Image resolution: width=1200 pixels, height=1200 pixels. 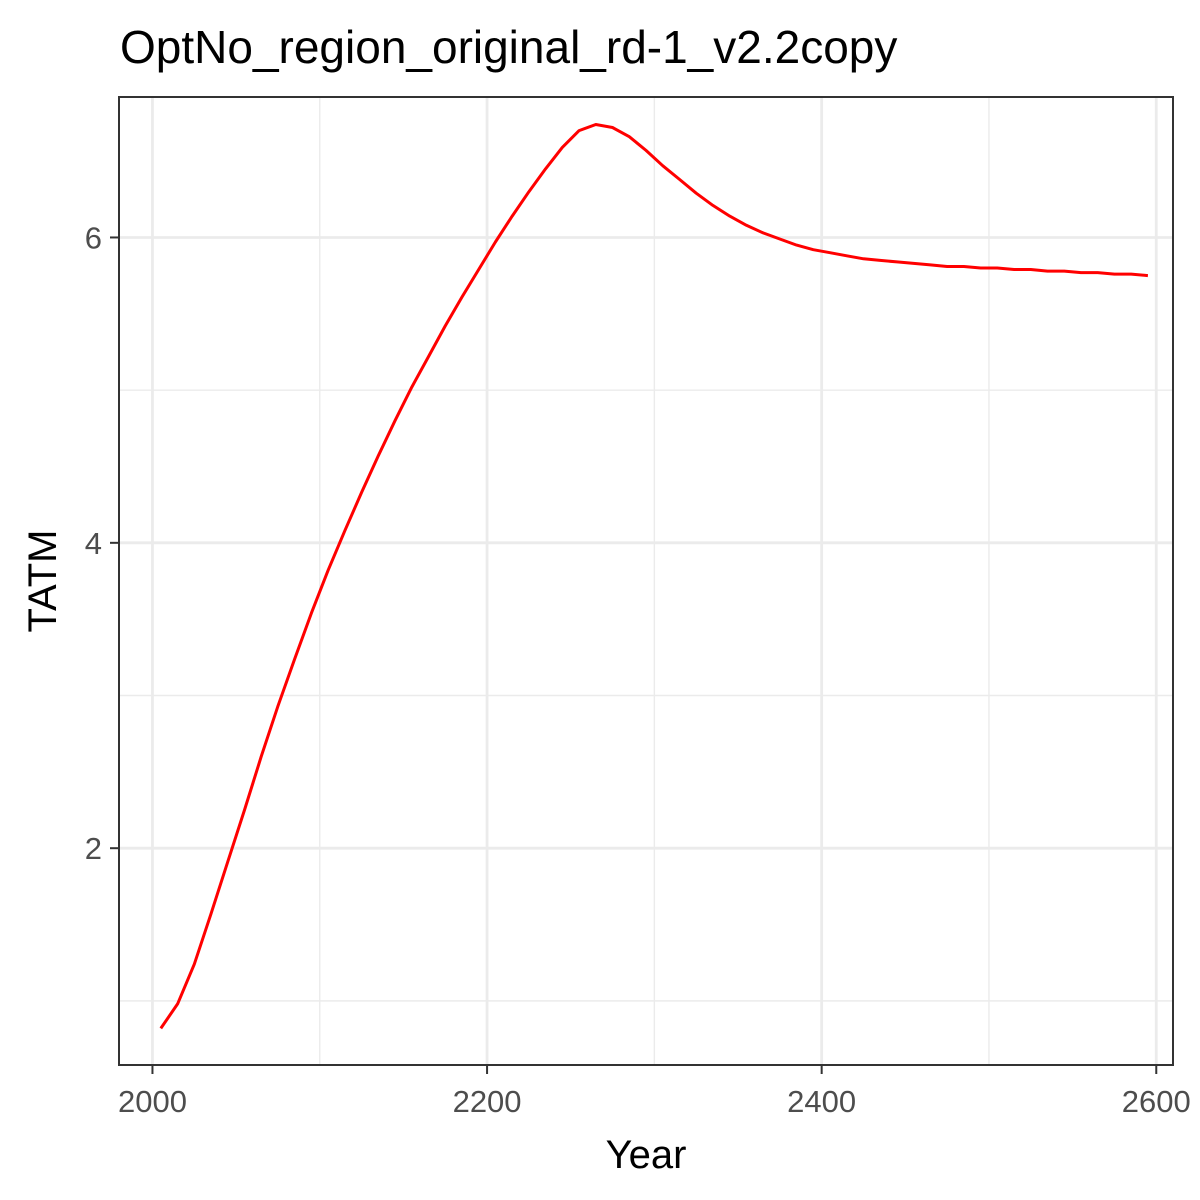 What do you see at coordinates (508, 47) in the screenshot?
I see `chart-title: OptNo_region_original_rd-1_v2.2copy` at bounding box center [508, 47].